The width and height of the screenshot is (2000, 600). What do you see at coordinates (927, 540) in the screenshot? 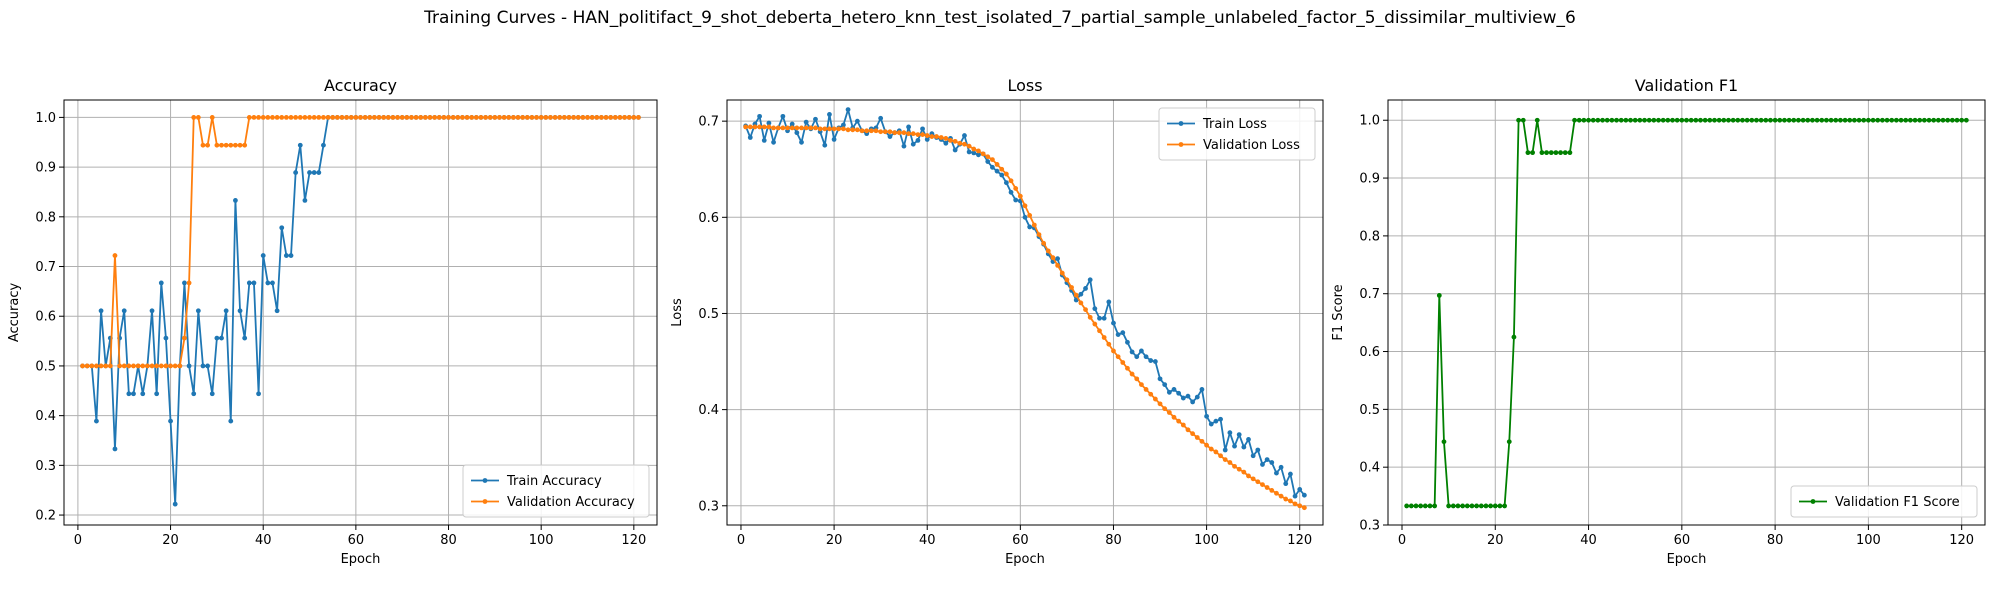
I see `x-tick-label: 40` at bounding box center [927, 540].